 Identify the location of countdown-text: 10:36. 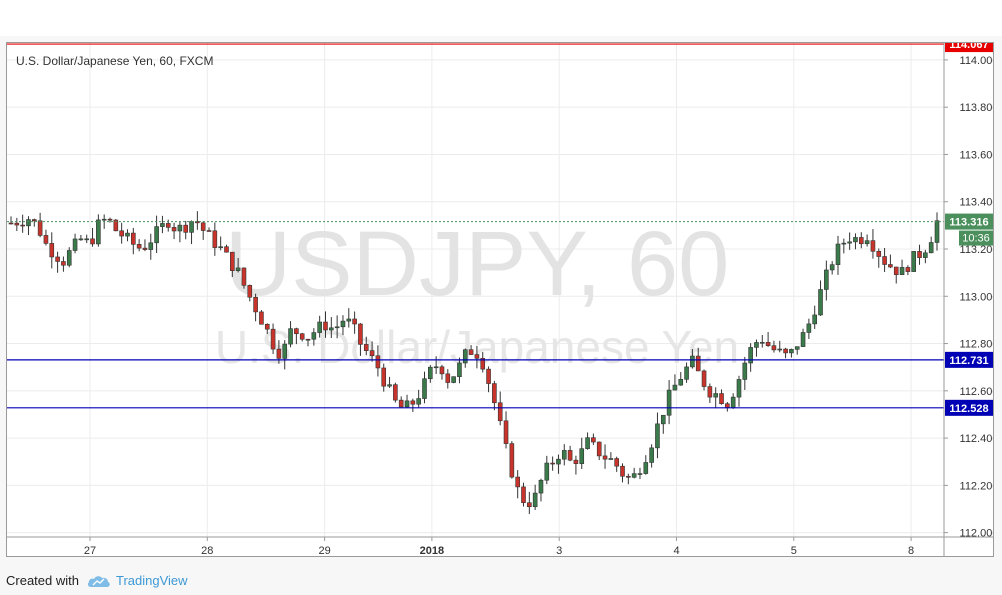
(976, 239).